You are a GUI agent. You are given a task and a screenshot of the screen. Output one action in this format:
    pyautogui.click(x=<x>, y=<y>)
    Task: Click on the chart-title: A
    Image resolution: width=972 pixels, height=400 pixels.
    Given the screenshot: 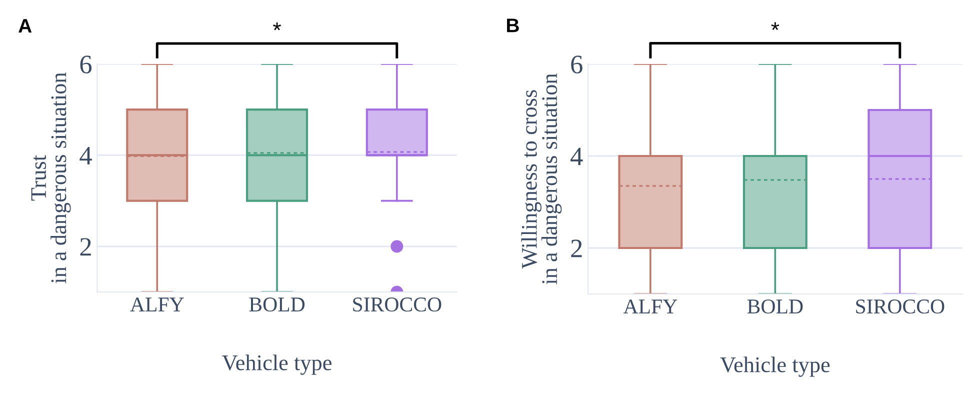 What is the action you would take?
    pyautogui.click(x=25, y=25)
    